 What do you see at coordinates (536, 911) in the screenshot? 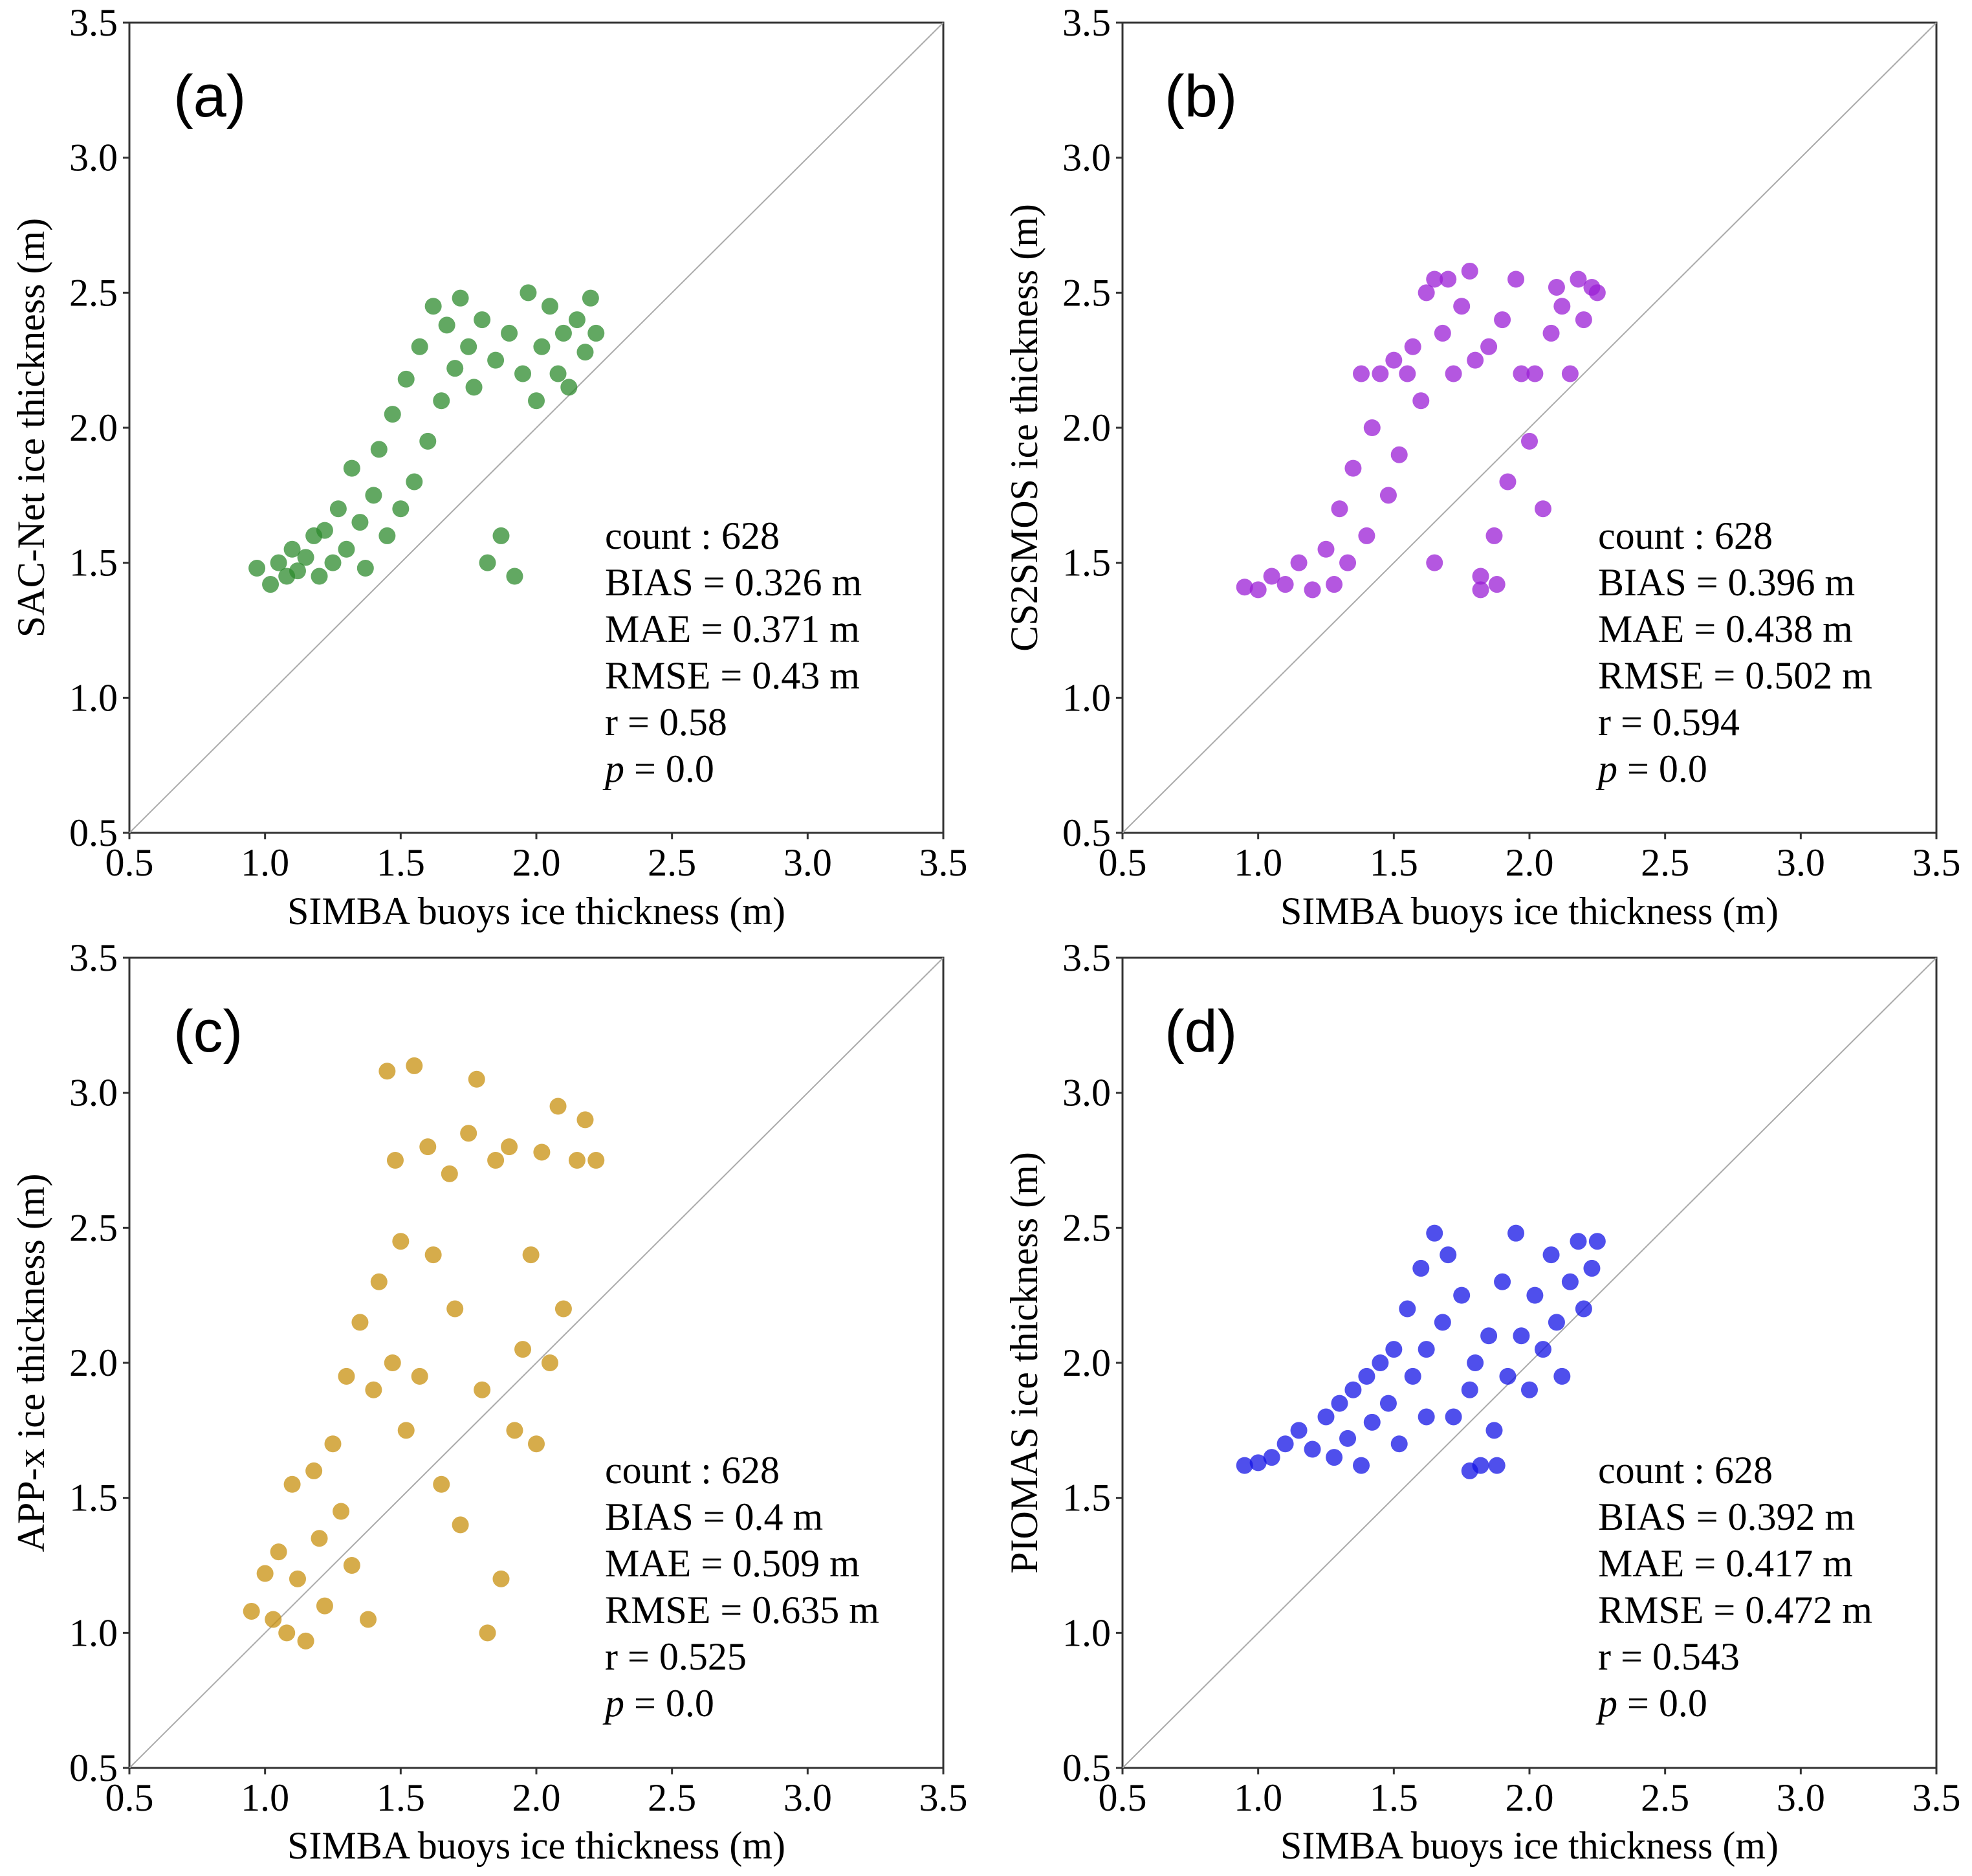
I see `x-axis-label: SIMBA buoys ice thickness (m)` at bounding box center [536, 911].